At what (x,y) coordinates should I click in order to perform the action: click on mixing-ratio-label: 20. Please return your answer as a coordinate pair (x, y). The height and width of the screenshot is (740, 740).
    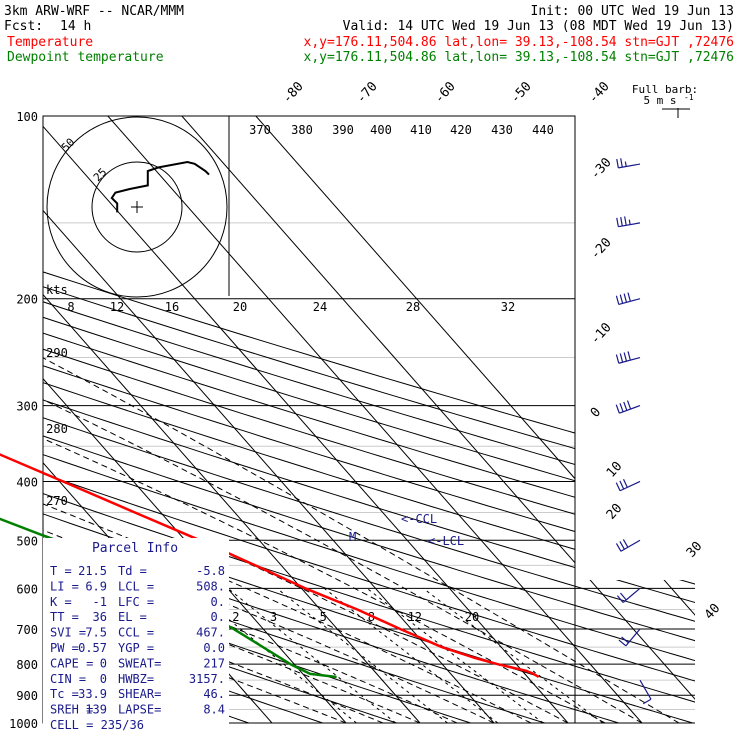
    Looking at the image, I should click on (472, 617).